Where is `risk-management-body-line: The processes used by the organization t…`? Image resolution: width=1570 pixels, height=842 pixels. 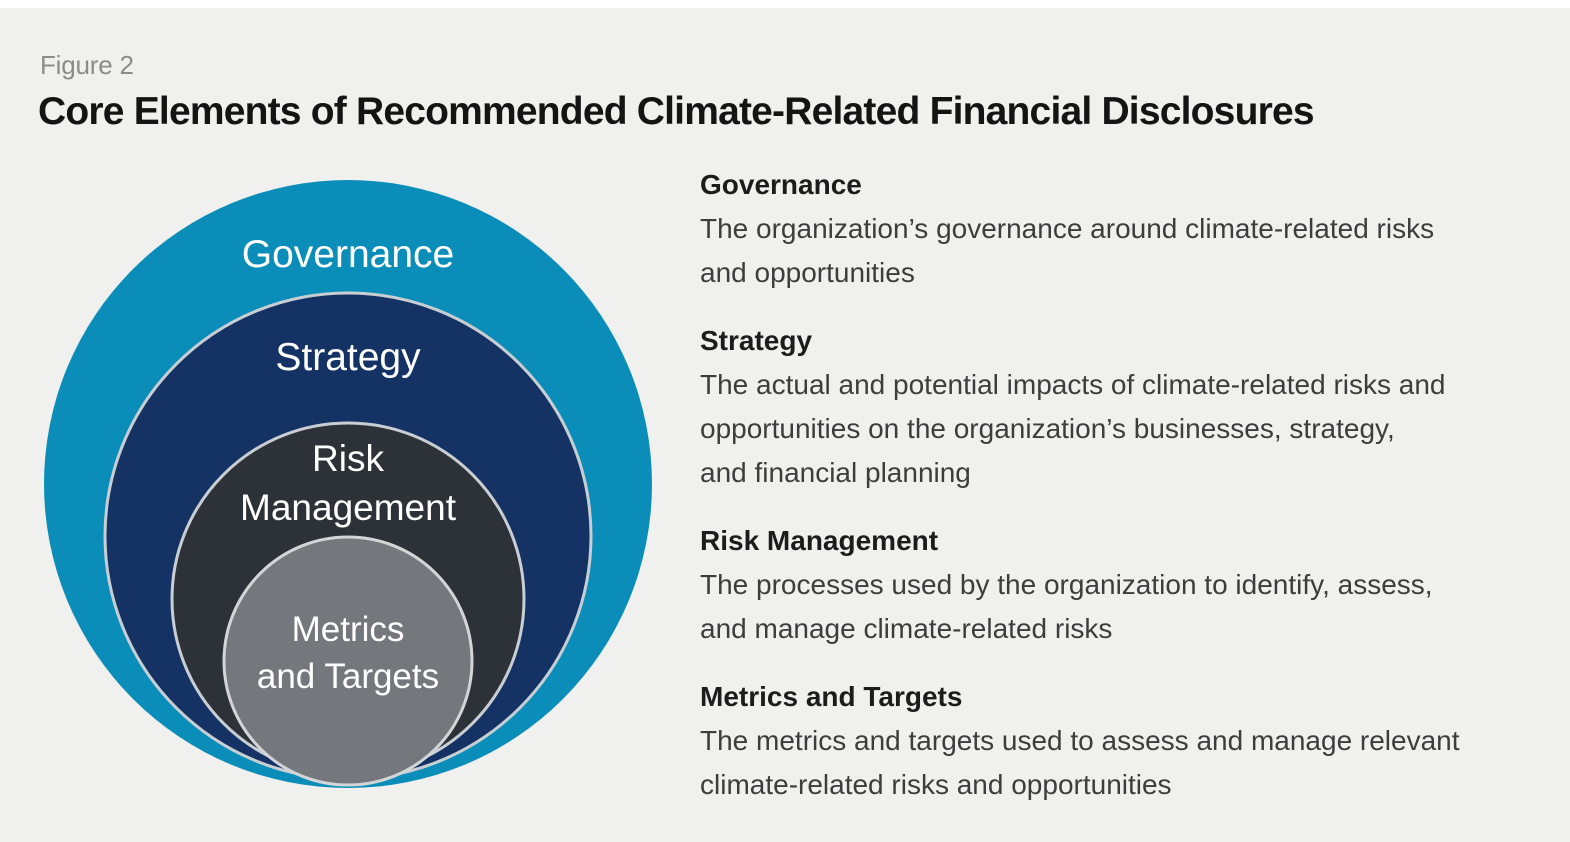 risk-management-body-line: The processes used by the organization t… is located at coordinates (1066, 584).